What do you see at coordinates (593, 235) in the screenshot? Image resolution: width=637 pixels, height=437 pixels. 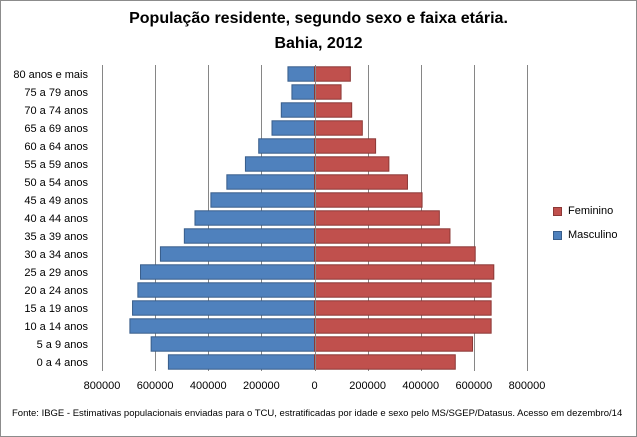 I see `legend-label-masculino: Masculino` at bounding box center [593, 235].